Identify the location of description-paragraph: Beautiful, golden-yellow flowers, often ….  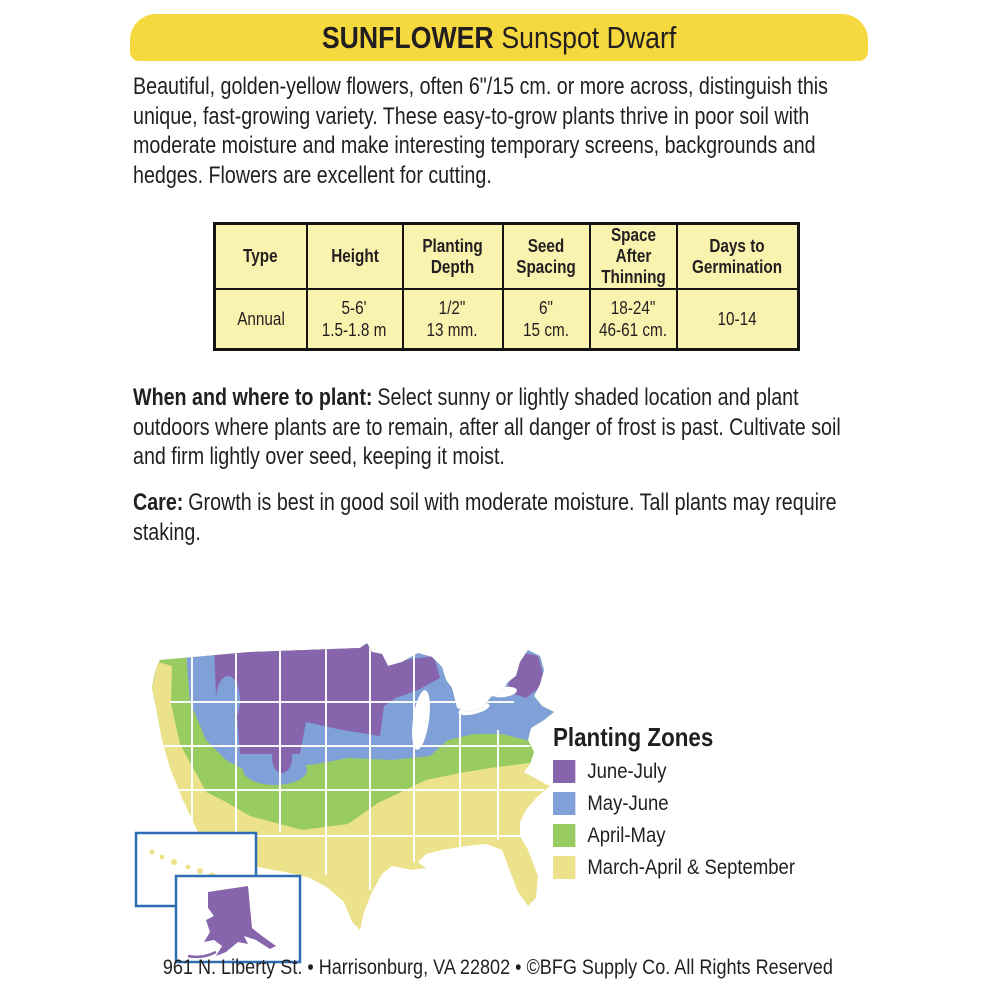
(481, 131).